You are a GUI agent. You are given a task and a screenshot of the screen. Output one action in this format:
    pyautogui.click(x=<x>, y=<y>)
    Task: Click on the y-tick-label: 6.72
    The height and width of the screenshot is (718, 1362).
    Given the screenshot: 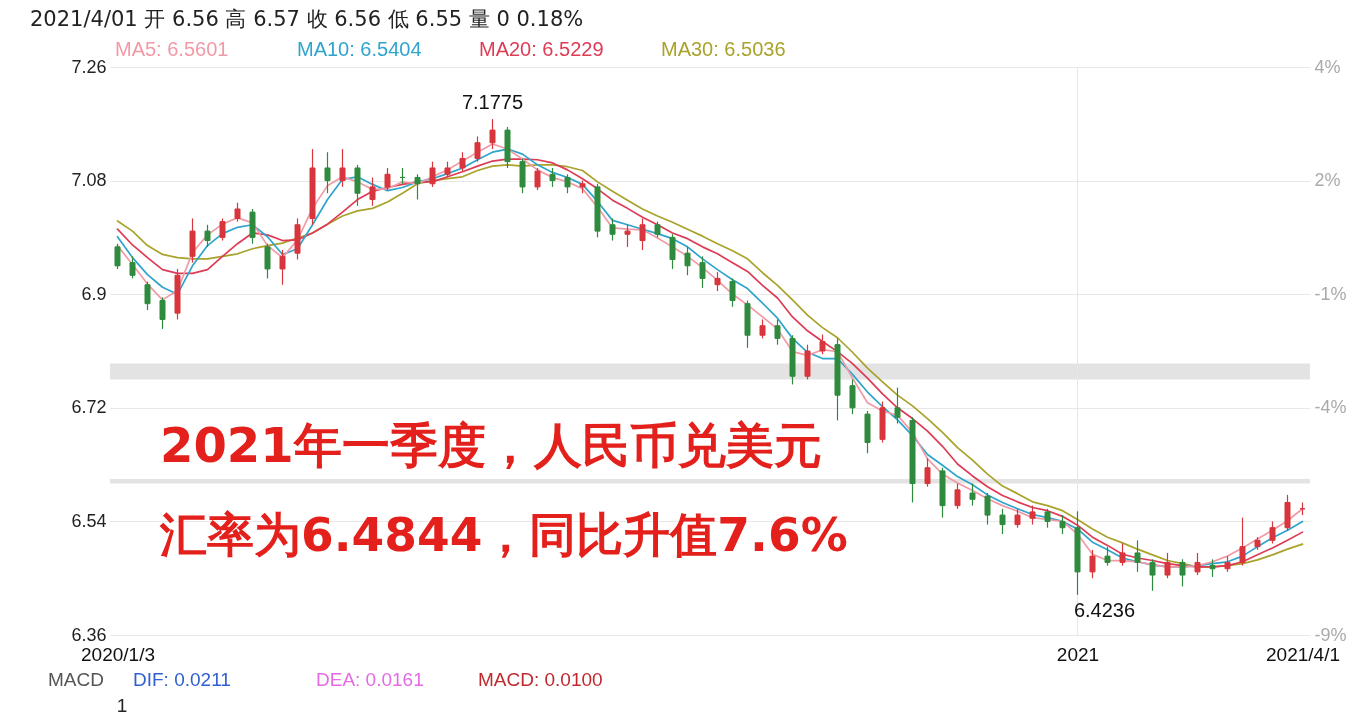 What is the action you would take?
    pyautogui.click(x=89, y=407)
    